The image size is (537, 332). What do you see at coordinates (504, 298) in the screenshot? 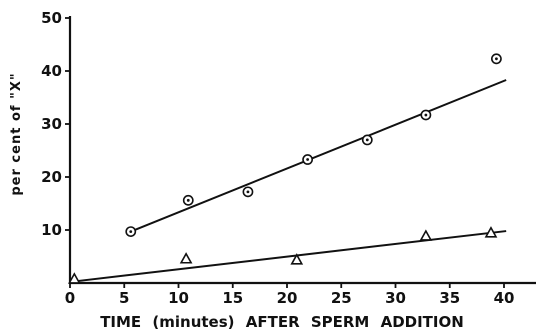
I see `x-tick-label: 40` at bounding box center [504, 298].